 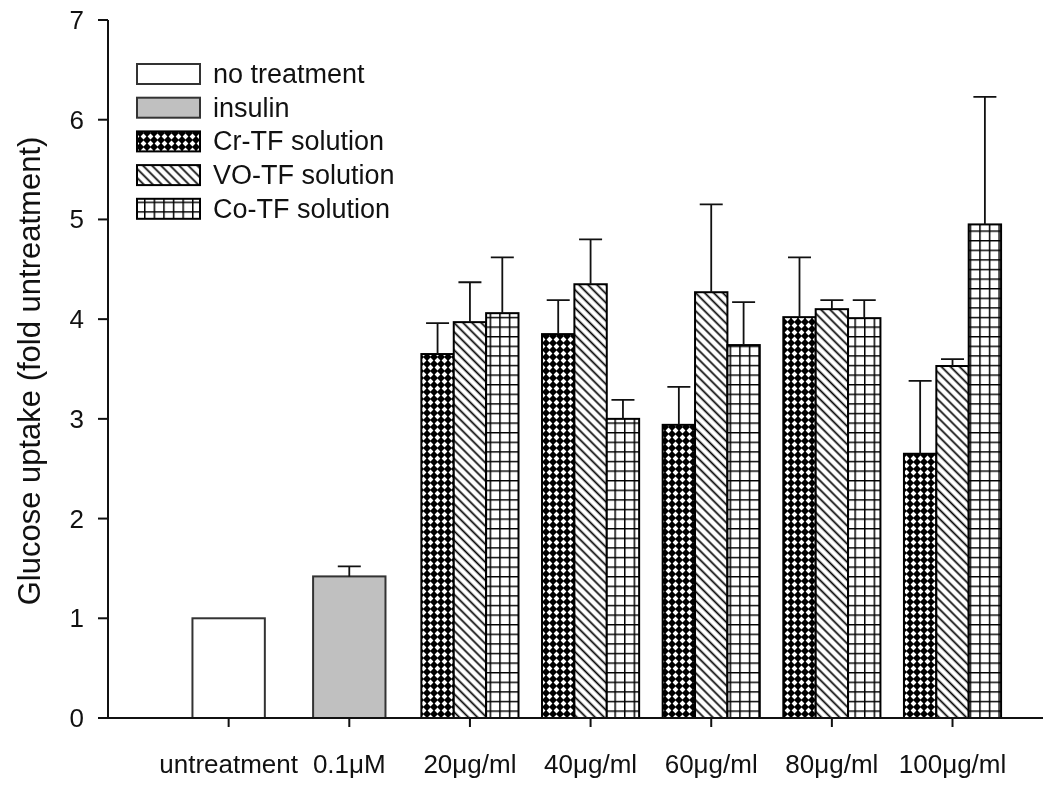 I want to click on y-tick-label: 4, so click(x=76, y=319).